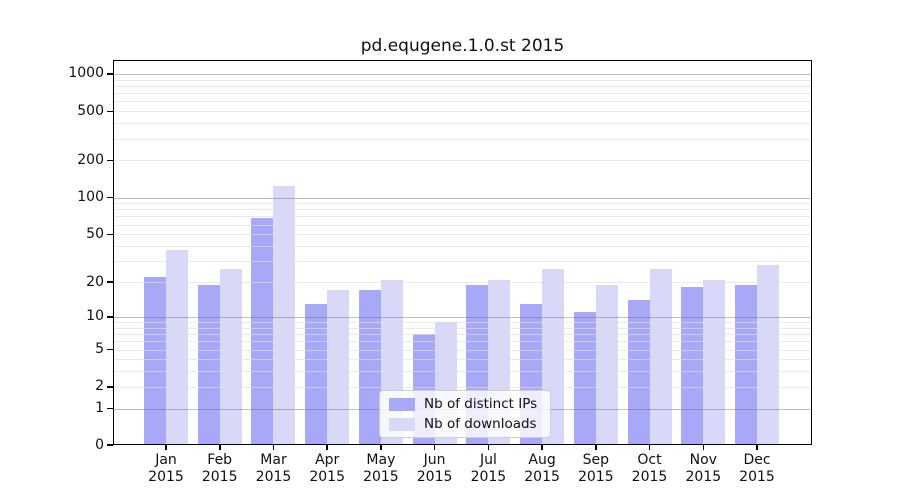 This screenshot has height=500, width=900. I want to click on legend-swatch-distinct-ips, so click(402, 404).